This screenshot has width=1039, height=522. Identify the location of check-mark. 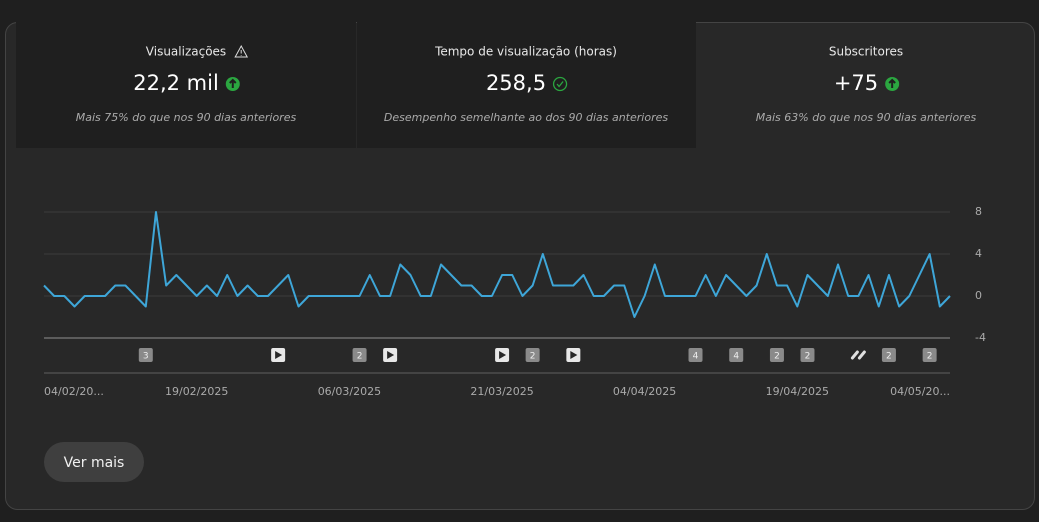
(560, 84).